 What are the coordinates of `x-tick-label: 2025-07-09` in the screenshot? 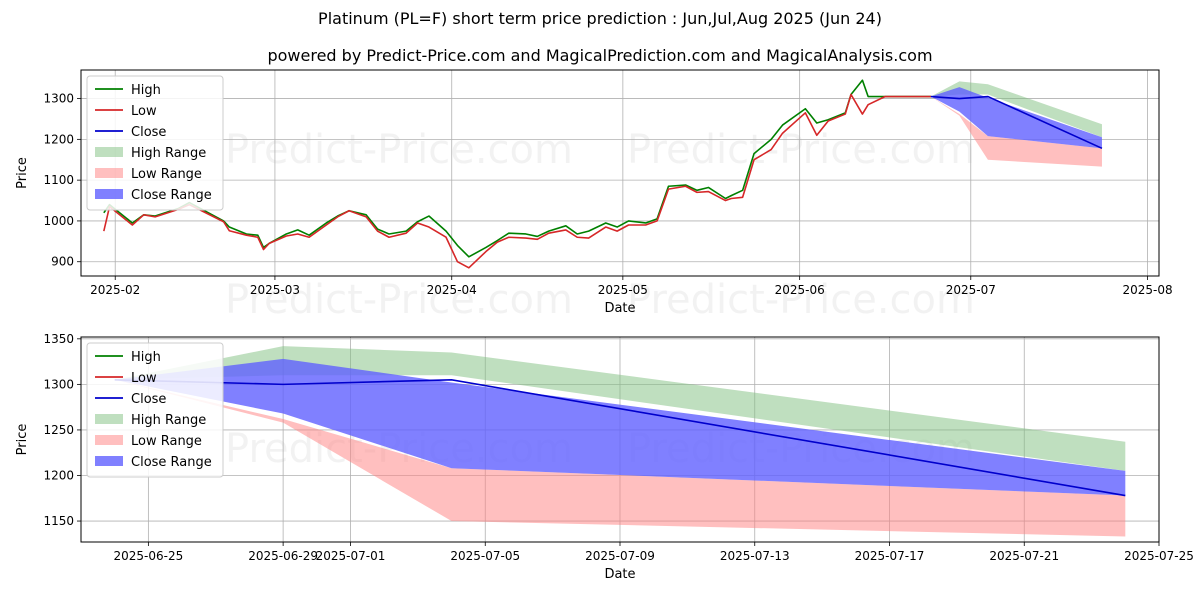 It's located at (620, 556).